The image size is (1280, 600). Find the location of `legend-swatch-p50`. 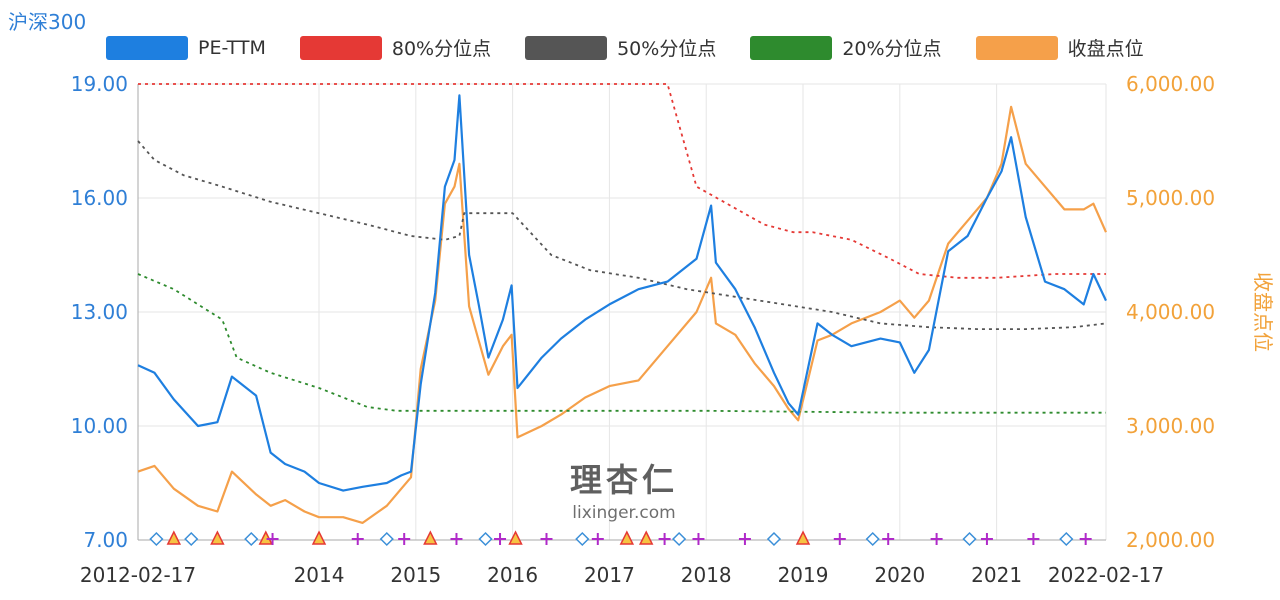

legend-swatch-p50 is located at coordinates (566, 47).